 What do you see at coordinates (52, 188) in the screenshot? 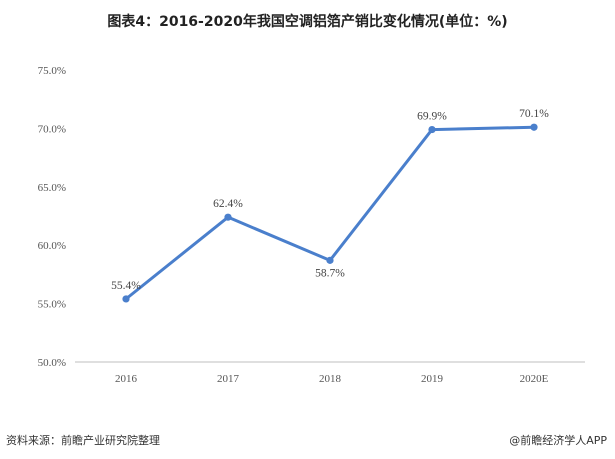
I see `y-tick-label: 65.0%` at bounding box center [52, 188].